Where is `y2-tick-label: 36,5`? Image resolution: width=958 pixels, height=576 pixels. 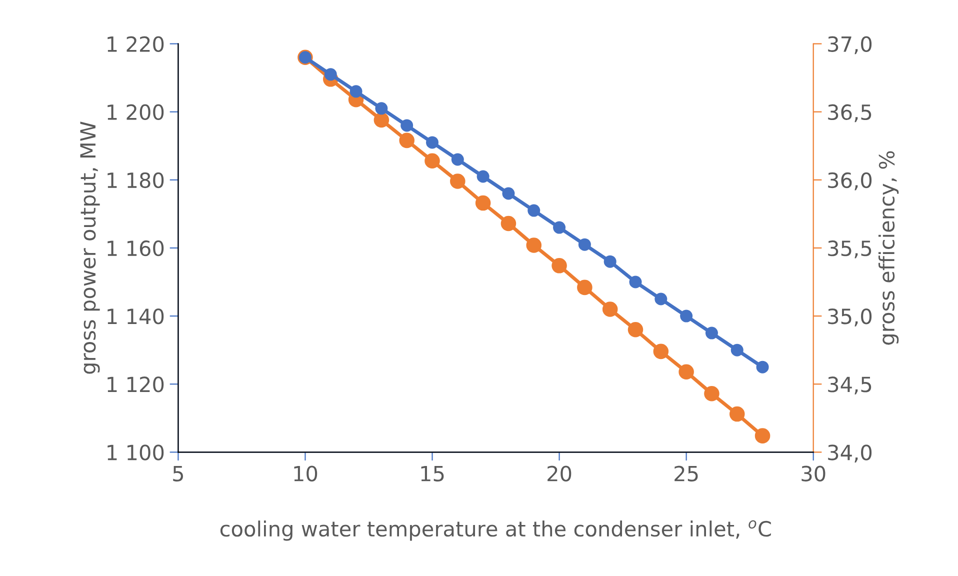 y2-tick-label: 36,5 is located at coordinates (850, 113).